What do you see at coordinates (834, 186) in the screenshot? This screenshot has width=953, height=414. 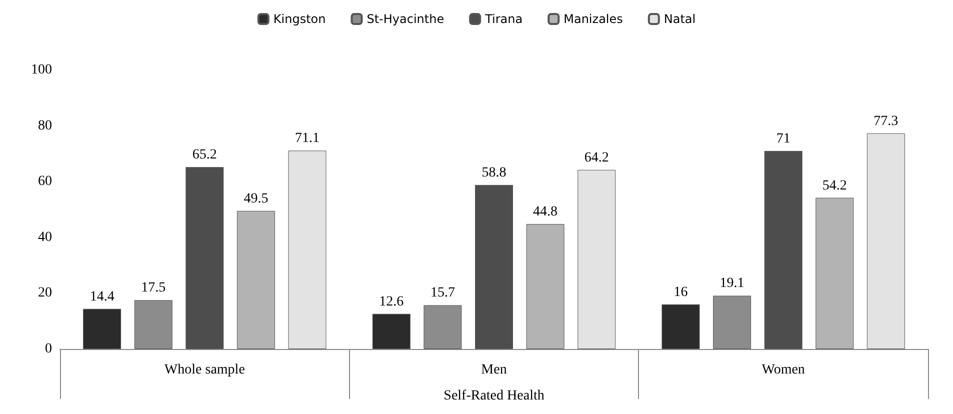 I see `data-label: 54.2` at bounding box center [834, 186].